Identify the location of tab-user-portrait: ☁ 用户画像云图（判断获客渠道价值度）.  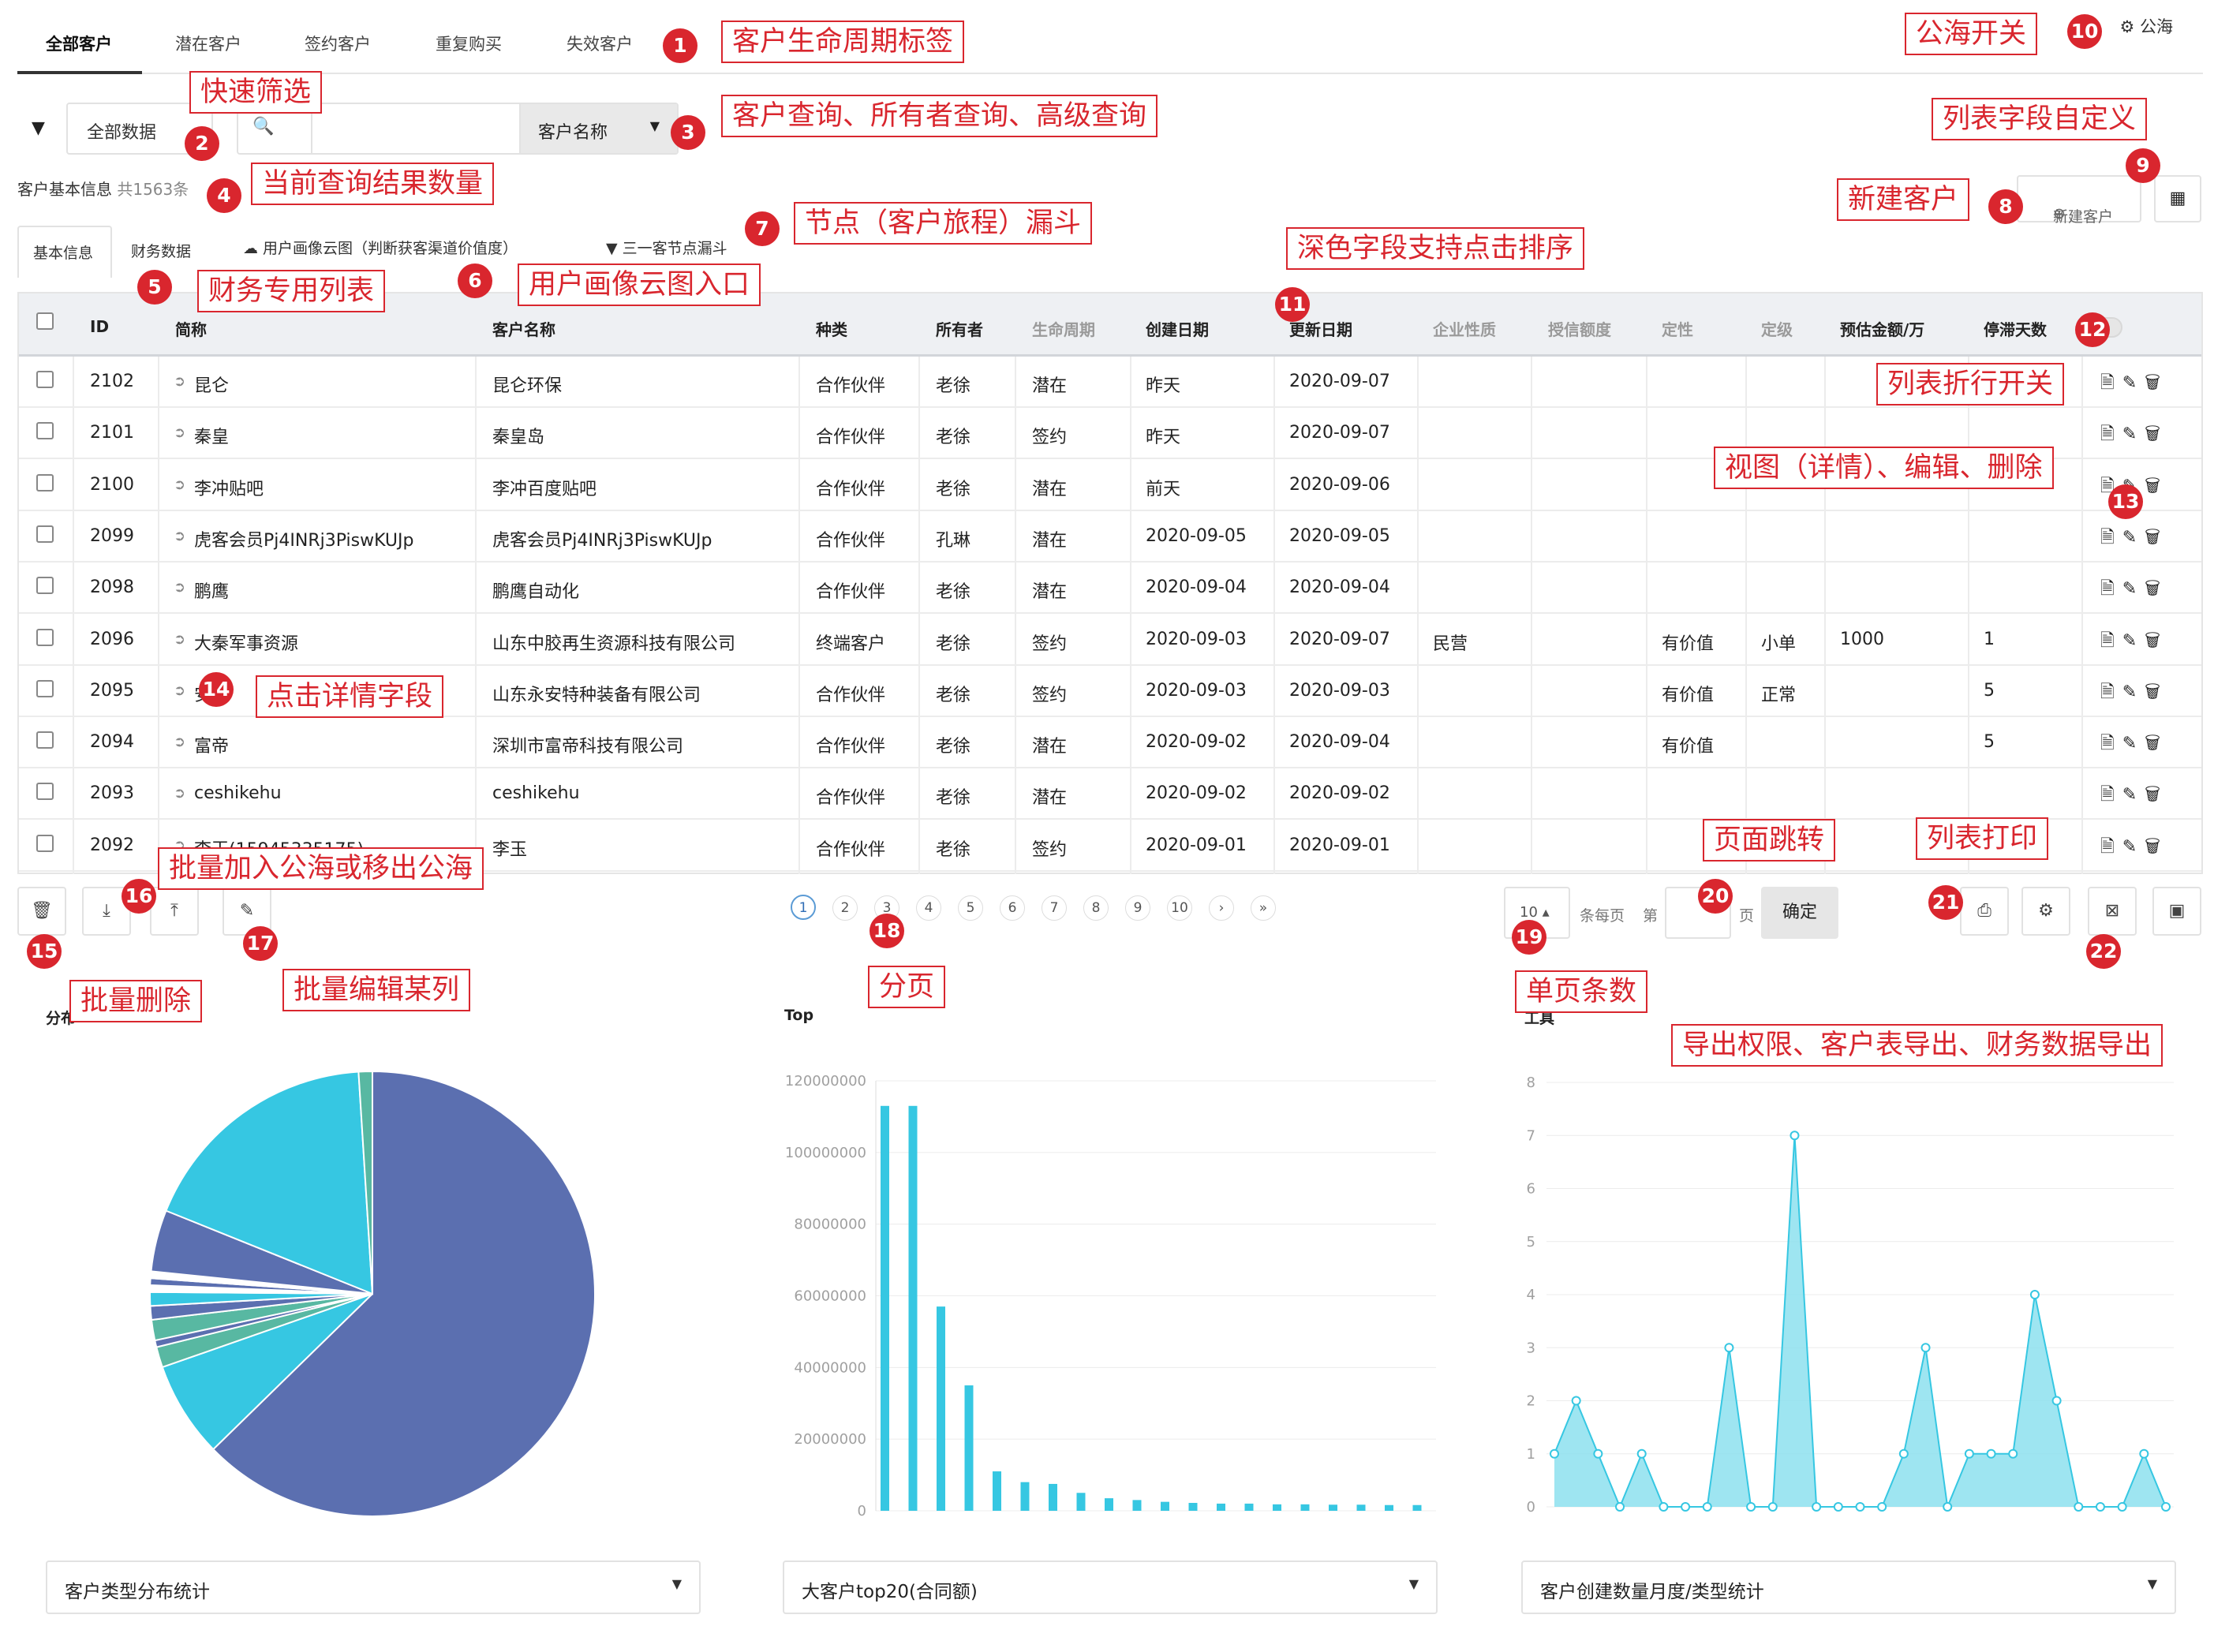
(380, 249).